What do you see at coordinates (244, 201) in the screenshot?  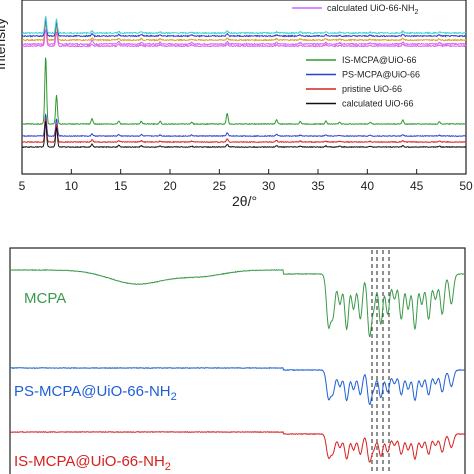 I see `x-axis-label: 2θ/°` at bounding box center [244, 201].